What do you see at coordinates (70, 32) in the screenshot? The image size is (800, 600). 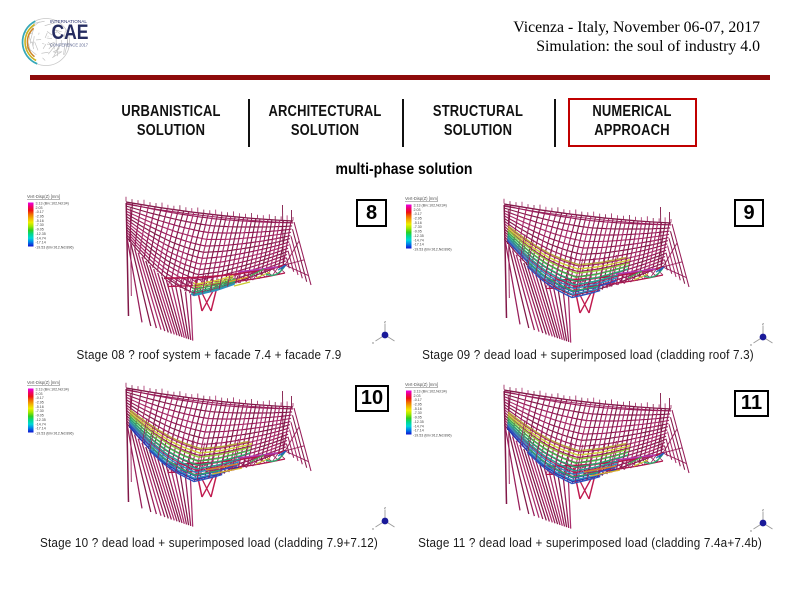 I see `svg-text: CAE` at bounding box center [70, 32].